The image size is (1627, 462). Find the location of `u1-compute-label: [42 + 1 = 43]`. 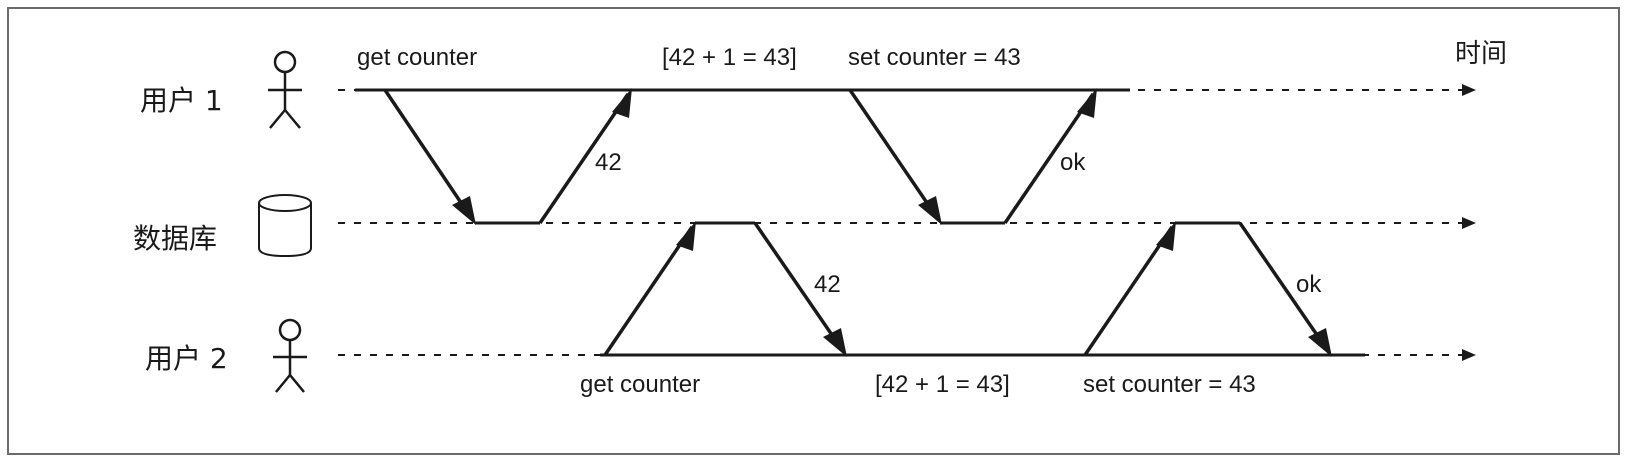

u1-compute-label: [42 + 1 = 43] is located at coordinates (729, 57).